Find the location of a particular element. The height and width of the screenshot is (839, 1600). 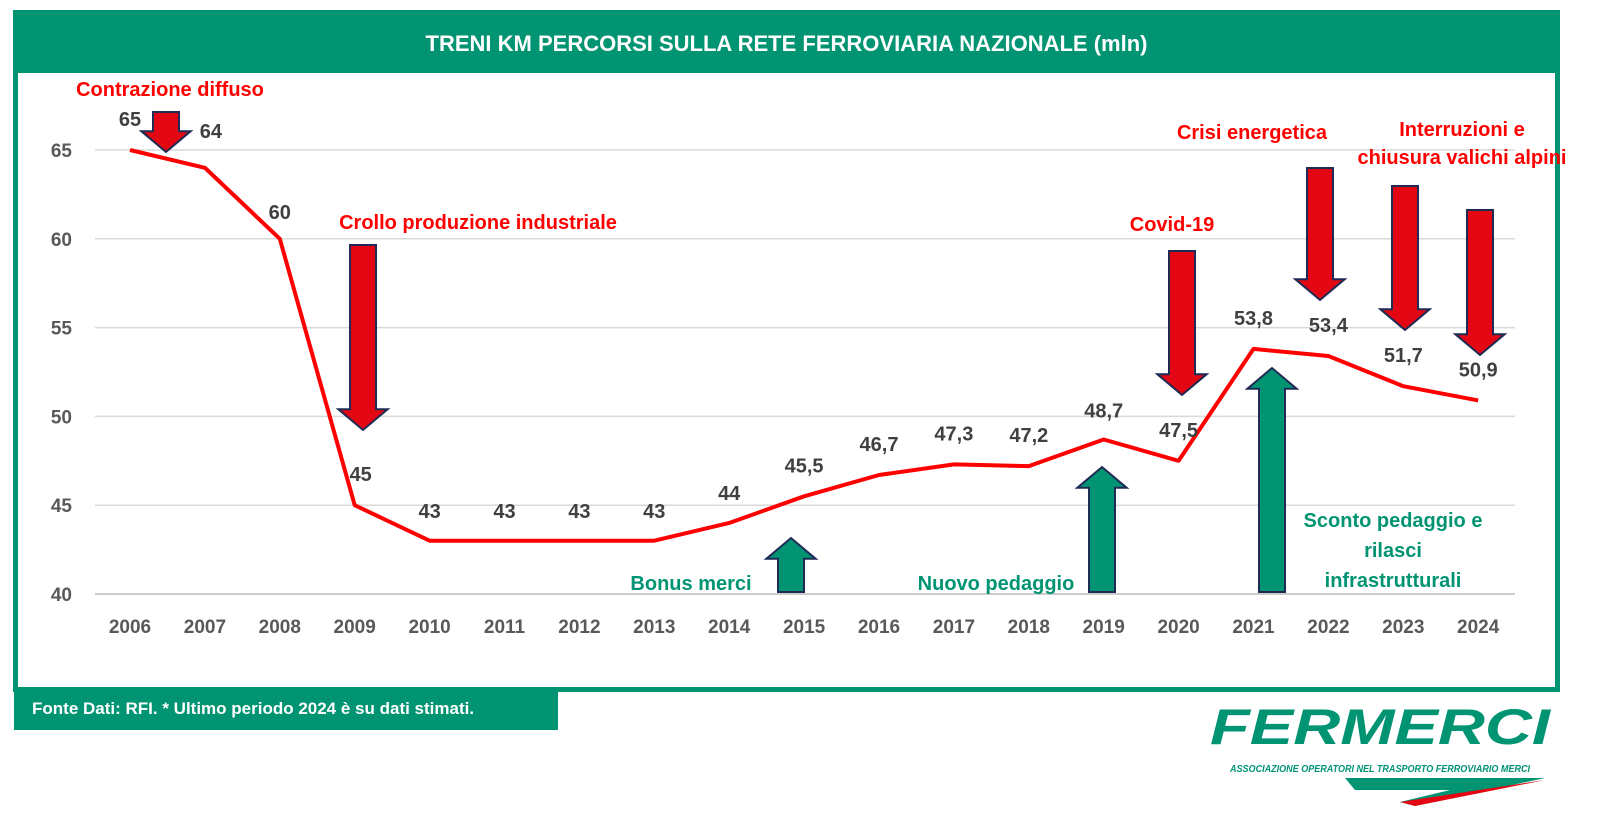

data-label: 47,5 is located at coordinates (1178, 431).